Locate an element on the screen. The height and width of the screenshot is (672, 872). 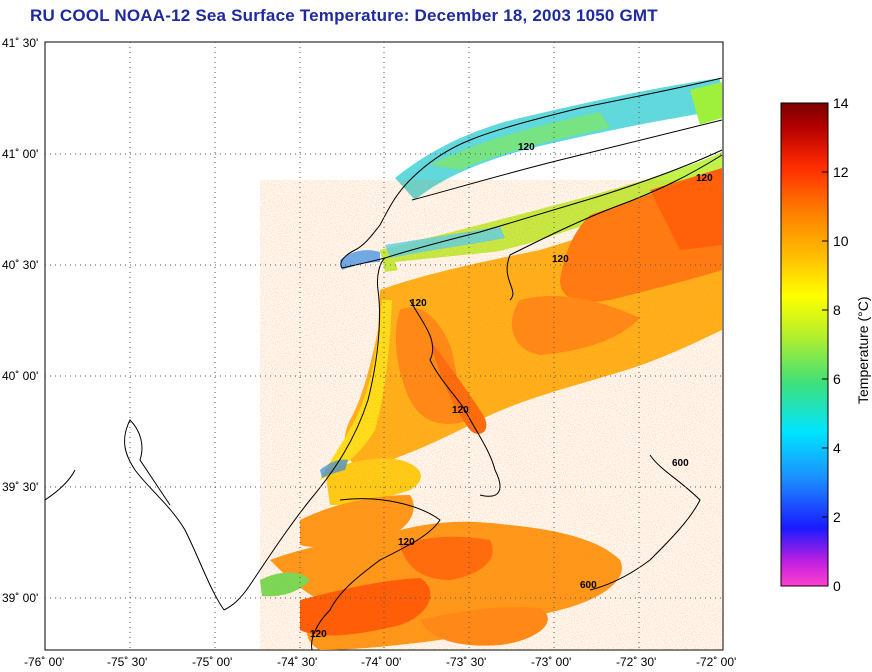
lon-tick: -75˚ 00' is located at coordinates (212, 662).